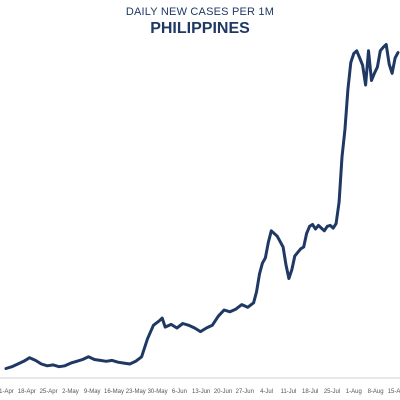 This screenshot has width=400, height=400. Describe the element at coordinates (114, 392) in the screenshot. I see `x-tick-label: 16-May` at that location.